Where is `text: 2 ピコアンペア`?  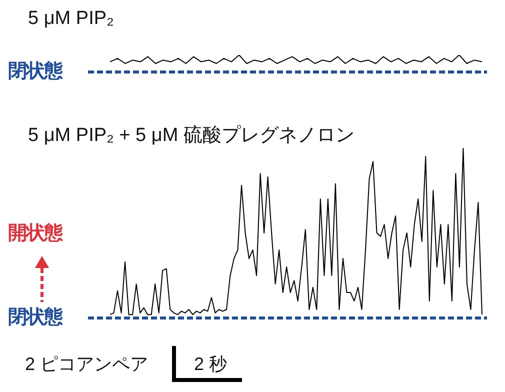 text: 2 ピコアンペア is located at coordinates (86, 364).